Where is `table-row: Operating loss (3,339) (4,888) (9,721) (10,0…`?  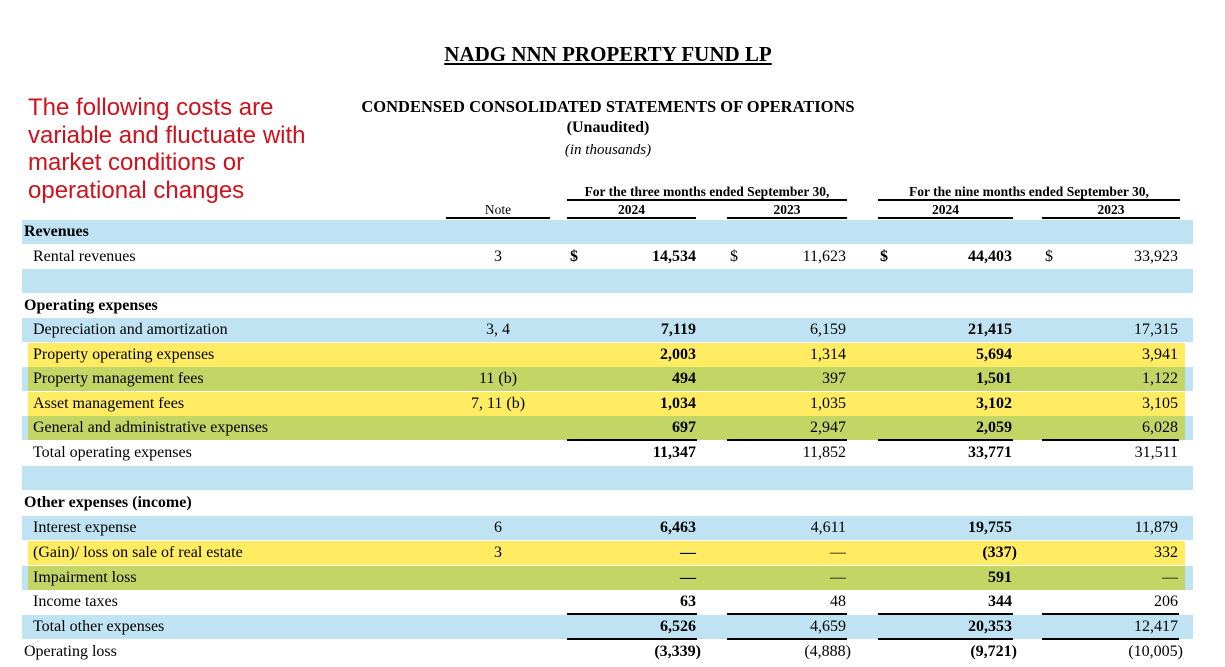 table-row: Operating loss (3,339) (4,888) (9,721) (10,0… is located at coordinates (607, 652).